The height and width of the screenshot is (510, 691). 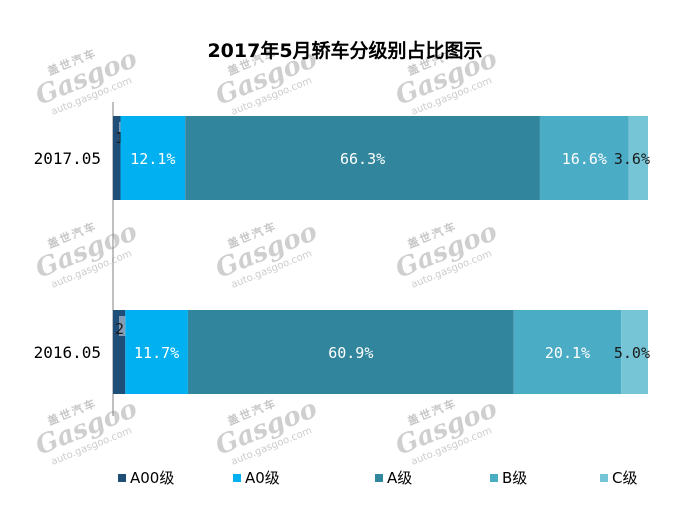 I want to click on data-label: 3.6%, so click(x=632, y=159).